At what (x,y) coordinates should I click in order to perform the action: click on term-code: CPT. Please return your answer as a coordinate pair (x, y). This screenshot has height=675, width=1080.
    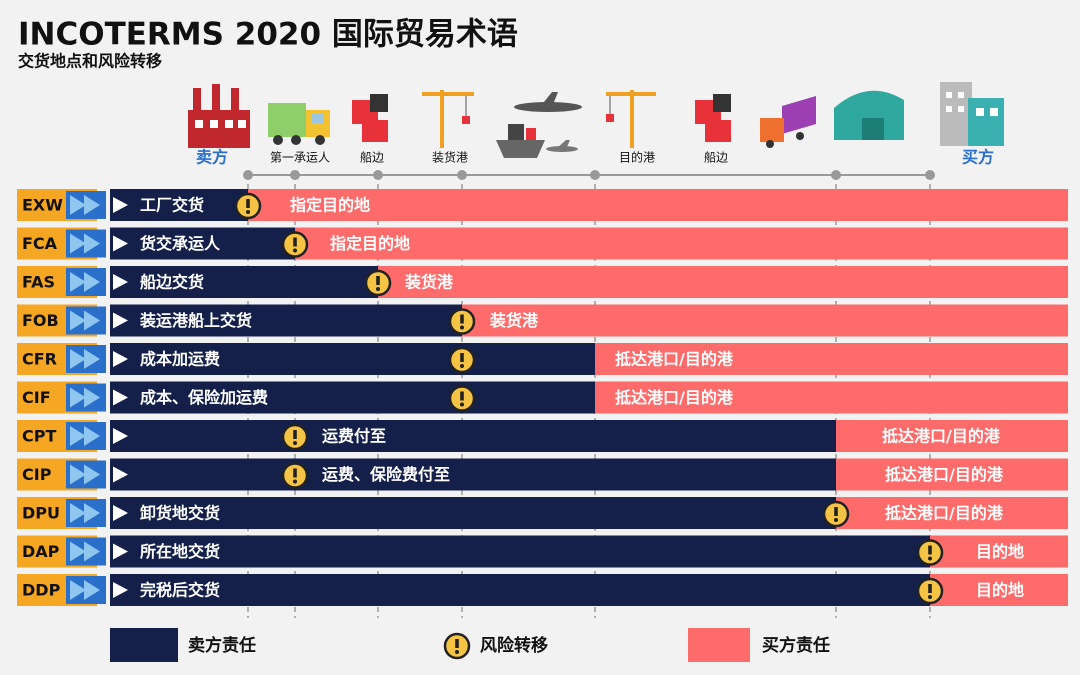
    Looking at the image, I should click on (39, 436).